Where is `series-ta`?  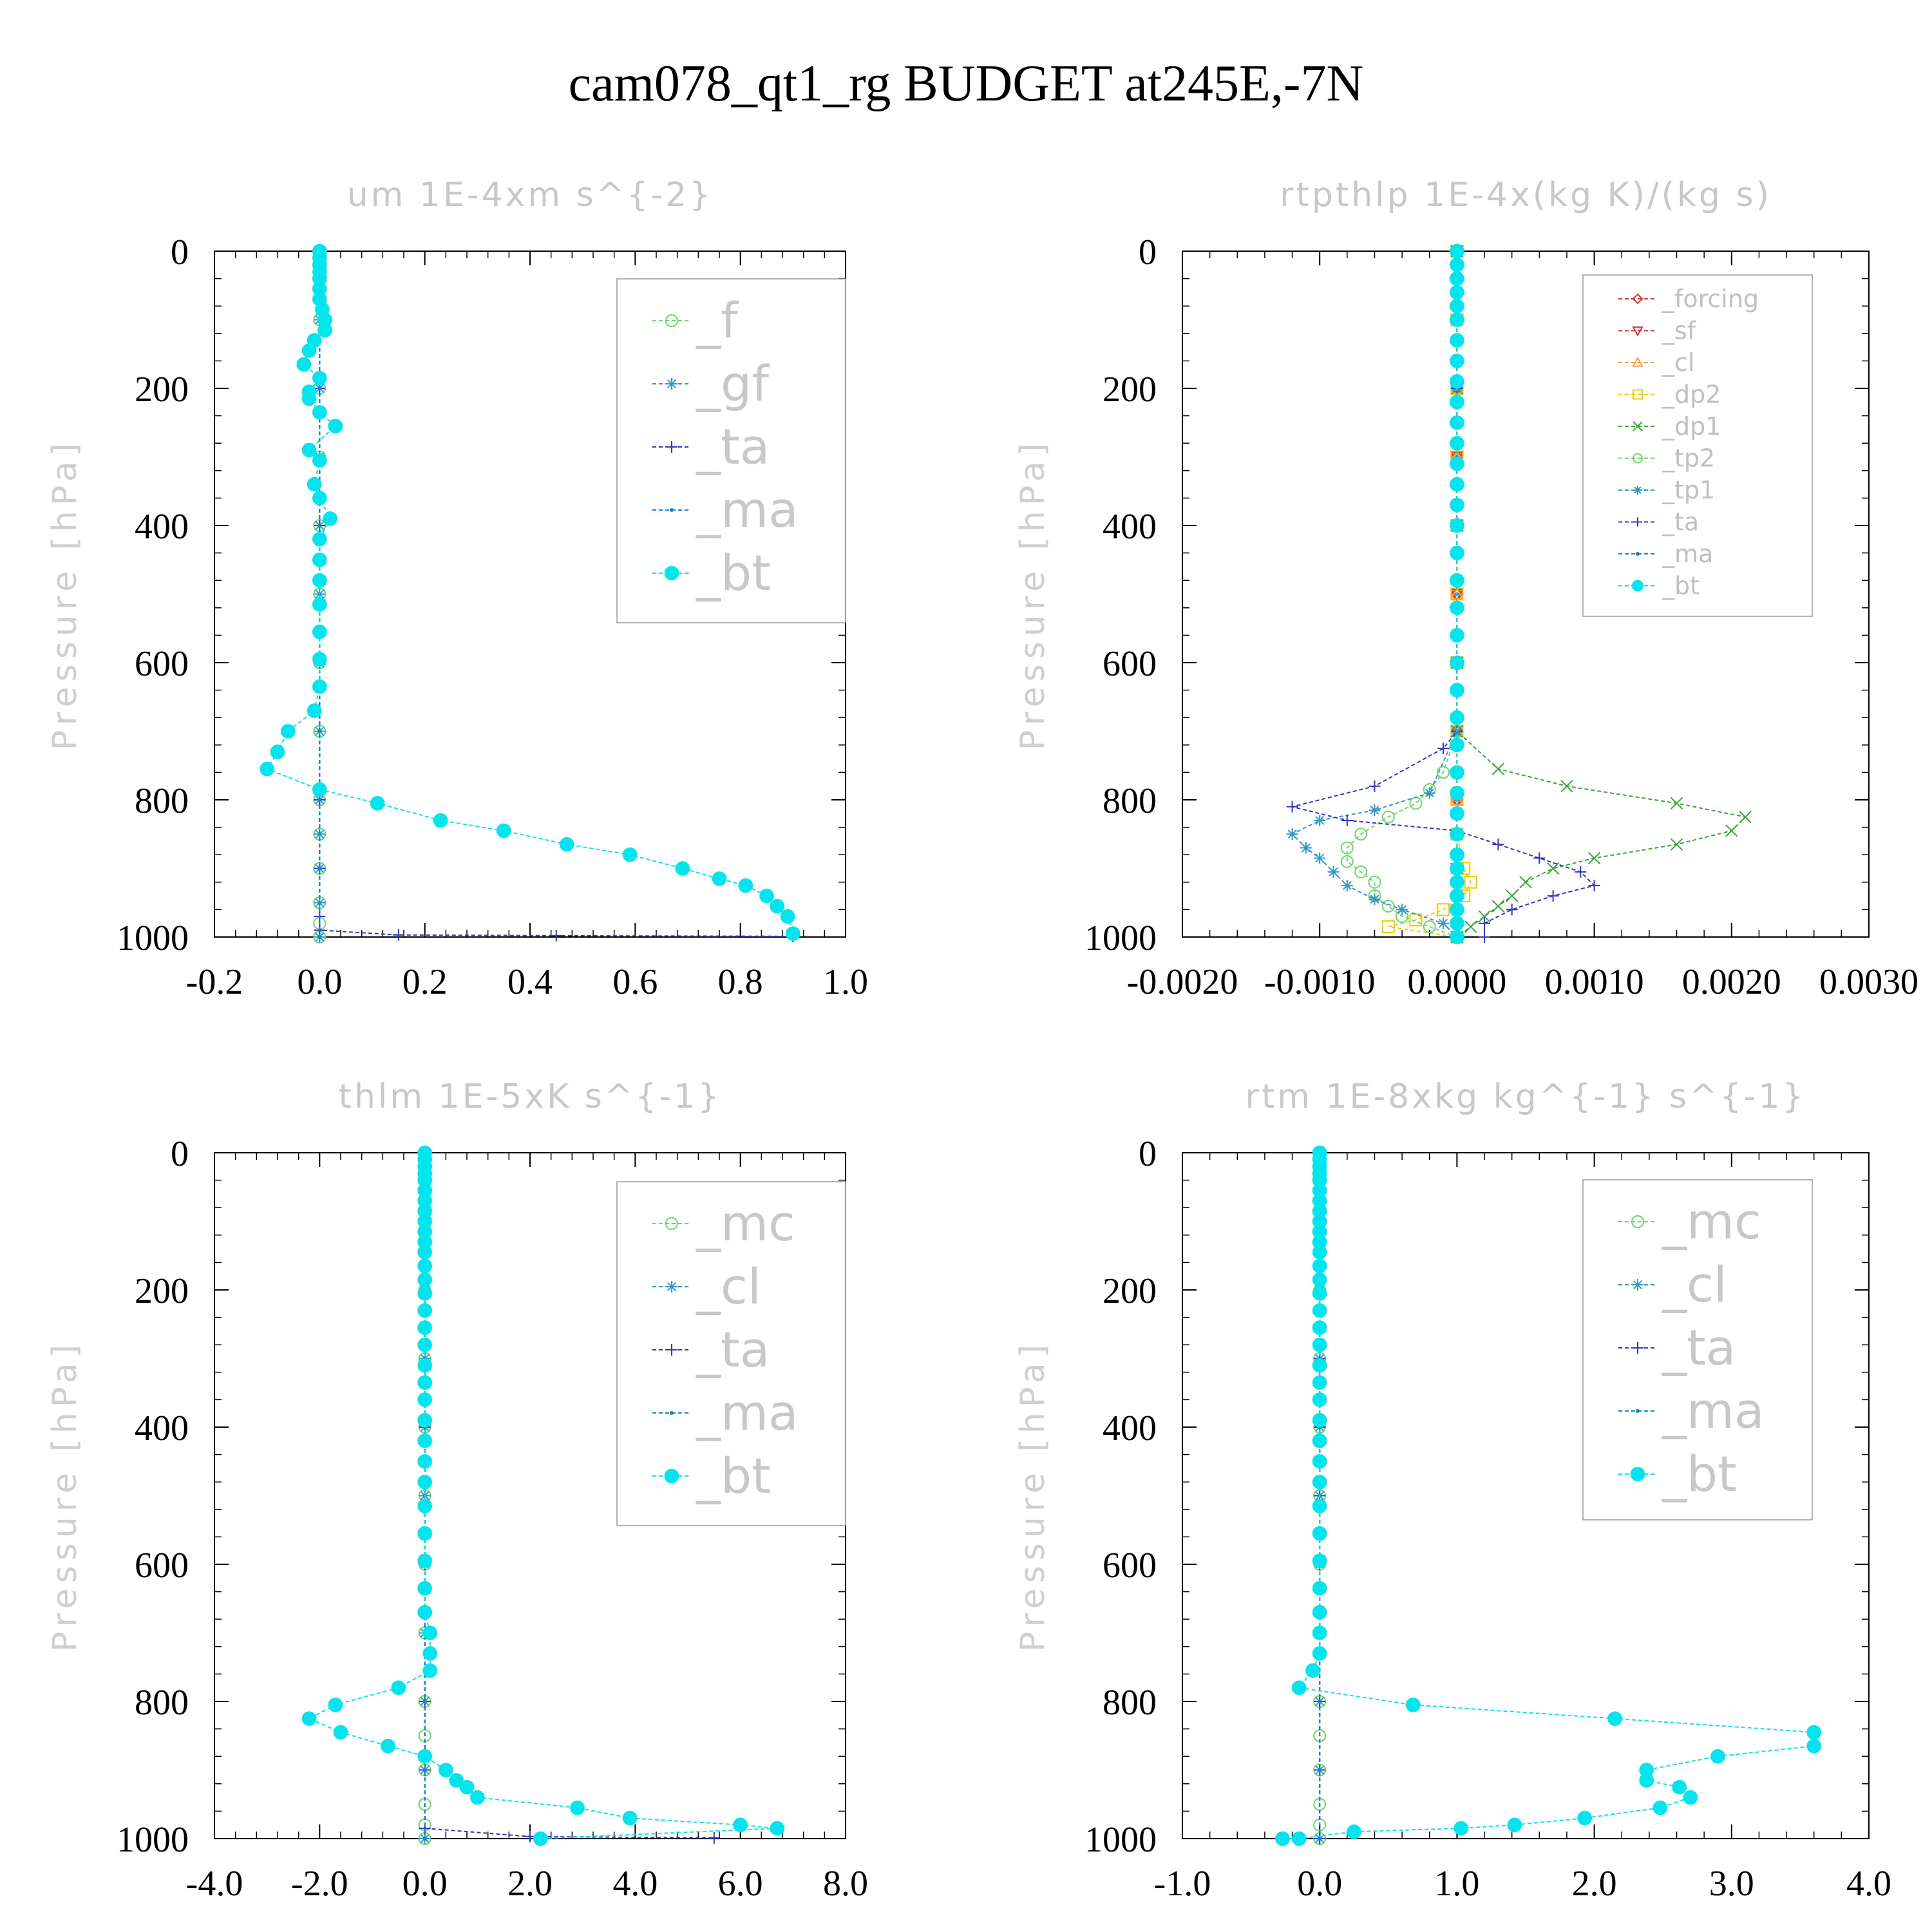 series-ta is located at coordinates (1443, 594).